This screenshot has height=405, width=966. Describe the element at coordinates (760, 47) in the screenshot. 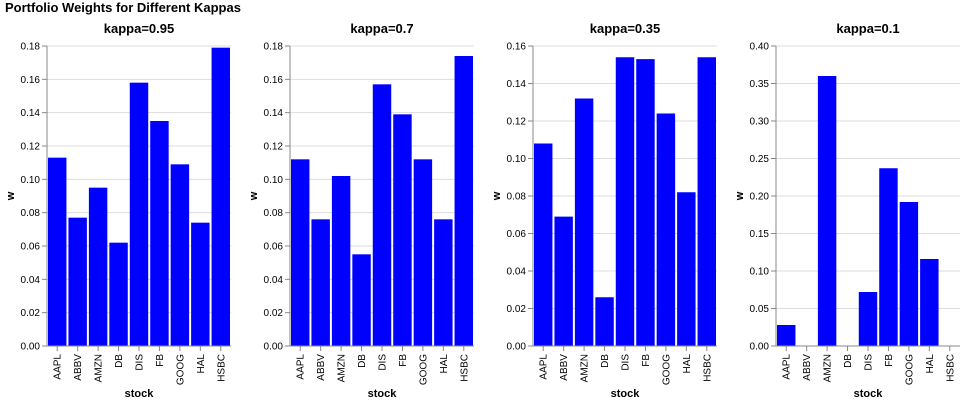

I see `y-tick-label: 0.40` at that location.